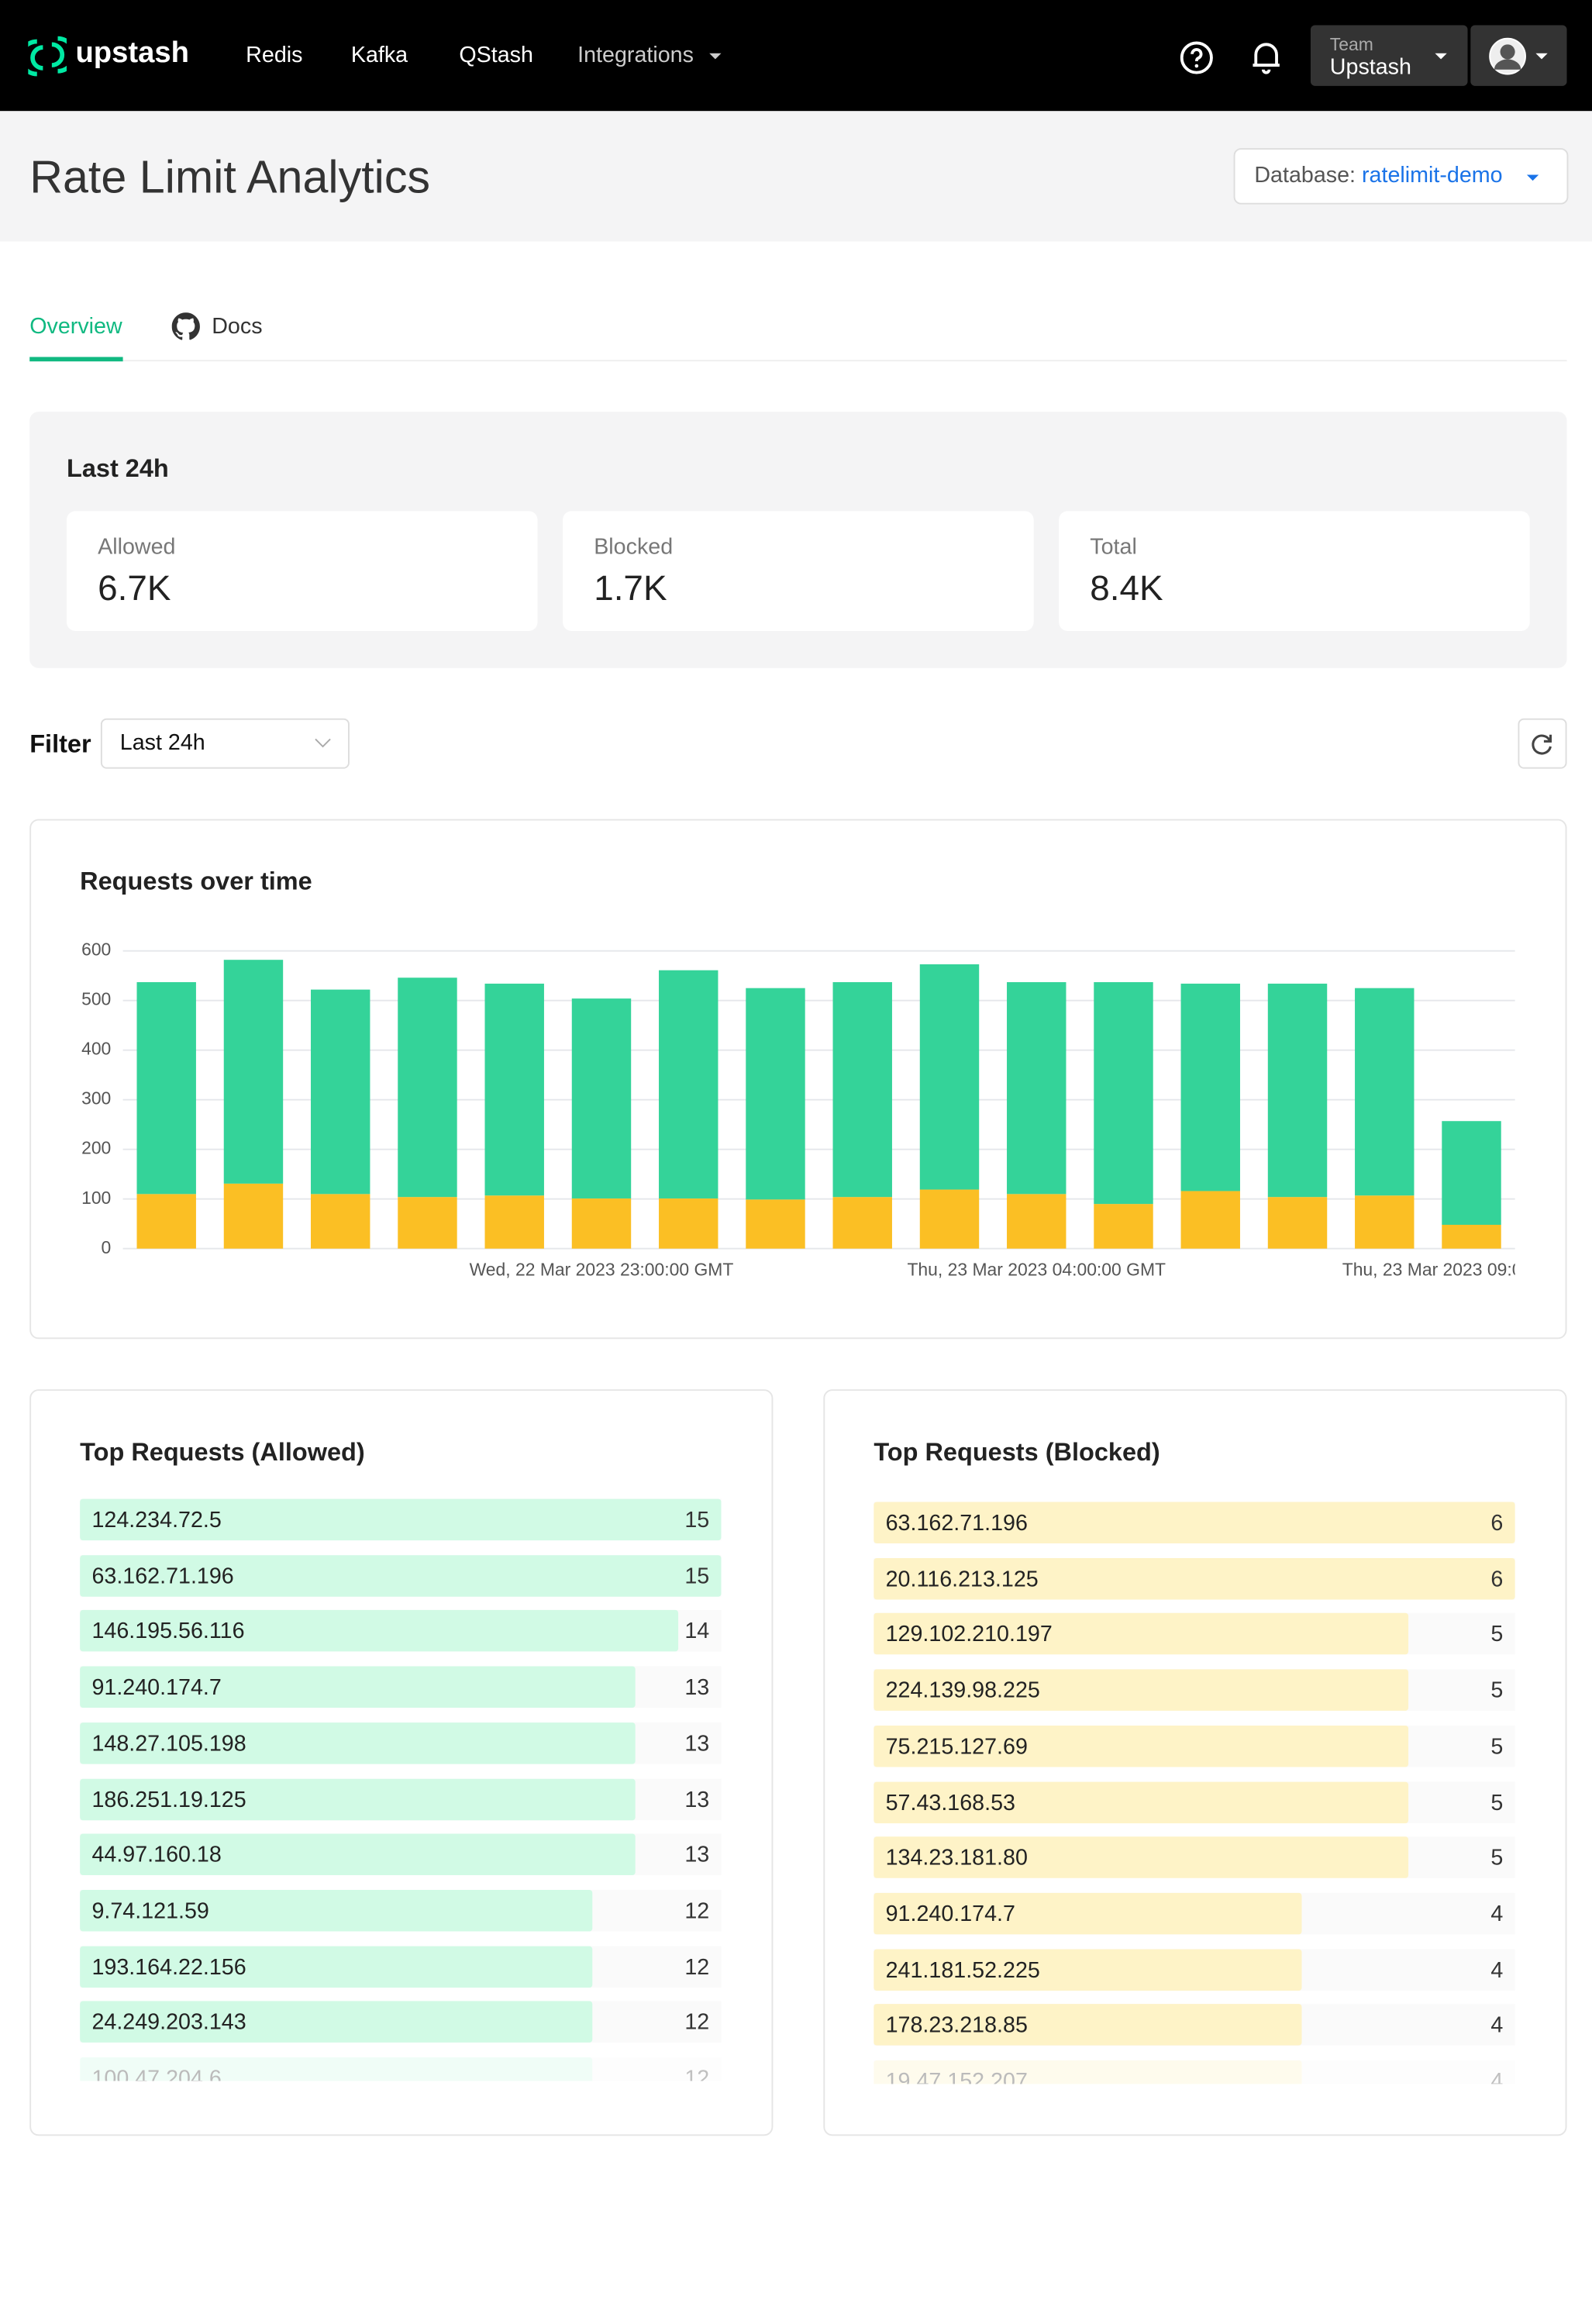  I want to click on y-tick-label: 100, so click(96, 1198).